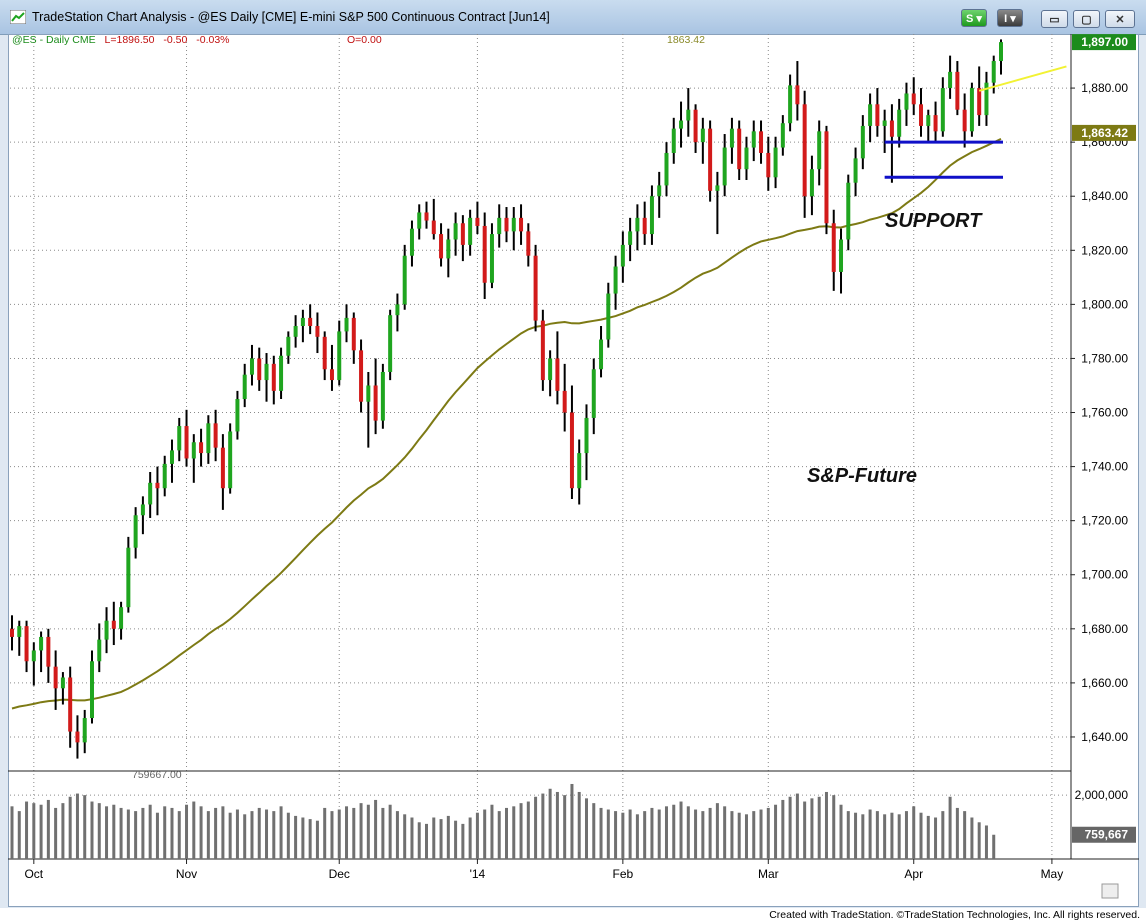 The height and width of the screenshot is (923, 1146). Describe the element at coordinates (623, 874) in the screenshot. I see `time-tick-label: Feb` at that location.